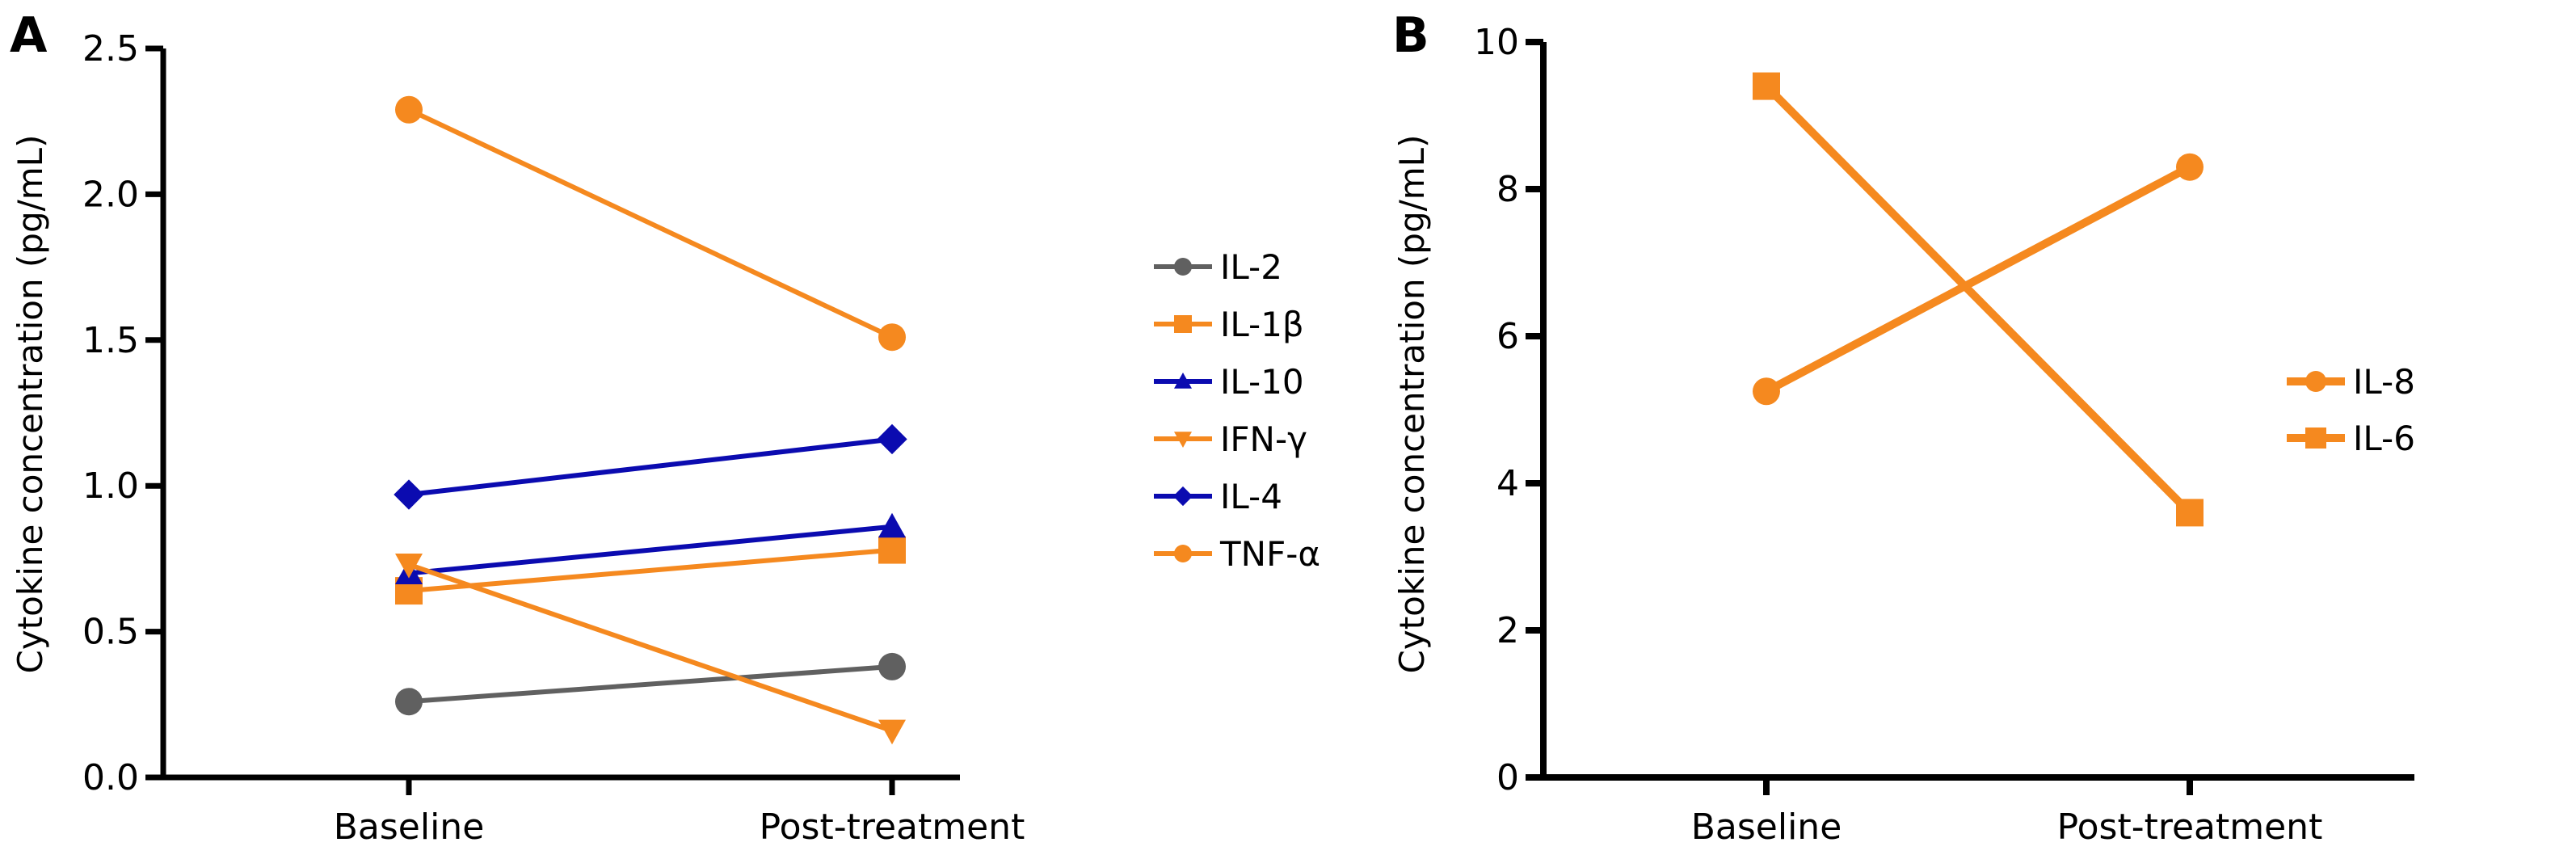 This screenshot has height=855, width=2576. What do you see at coordinates (1251, 497) in the screenshot?
I see `panel-a-legend-il4-label: IL-4` at bounding box center [1251, 497].